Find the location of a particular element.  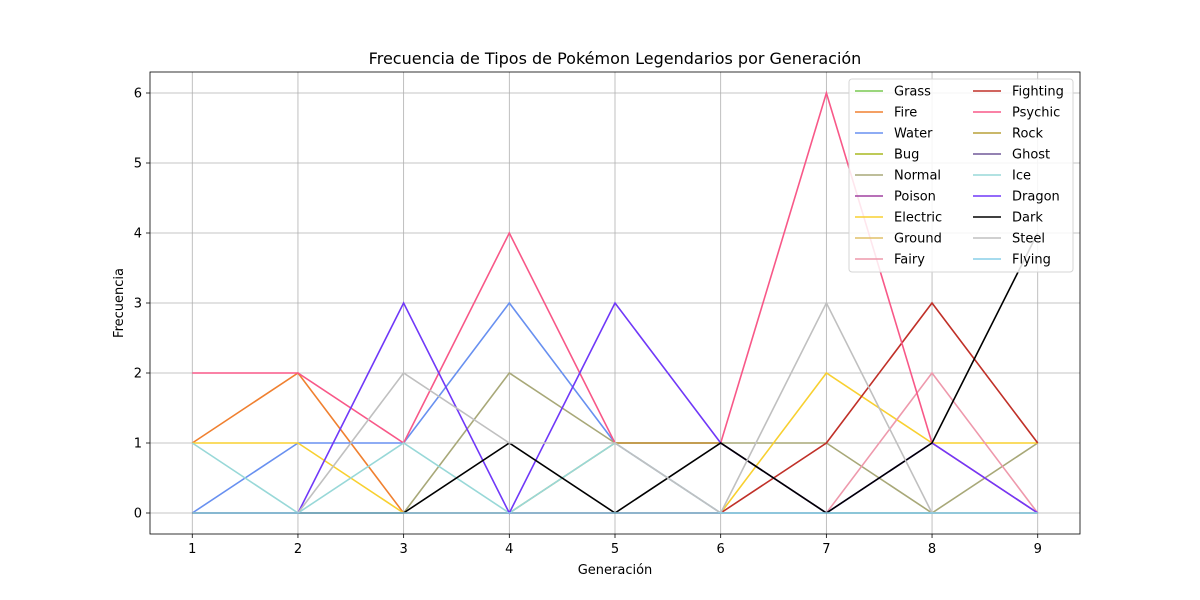

legend-label-steel: Steel is located at coordinates (1028, 239).